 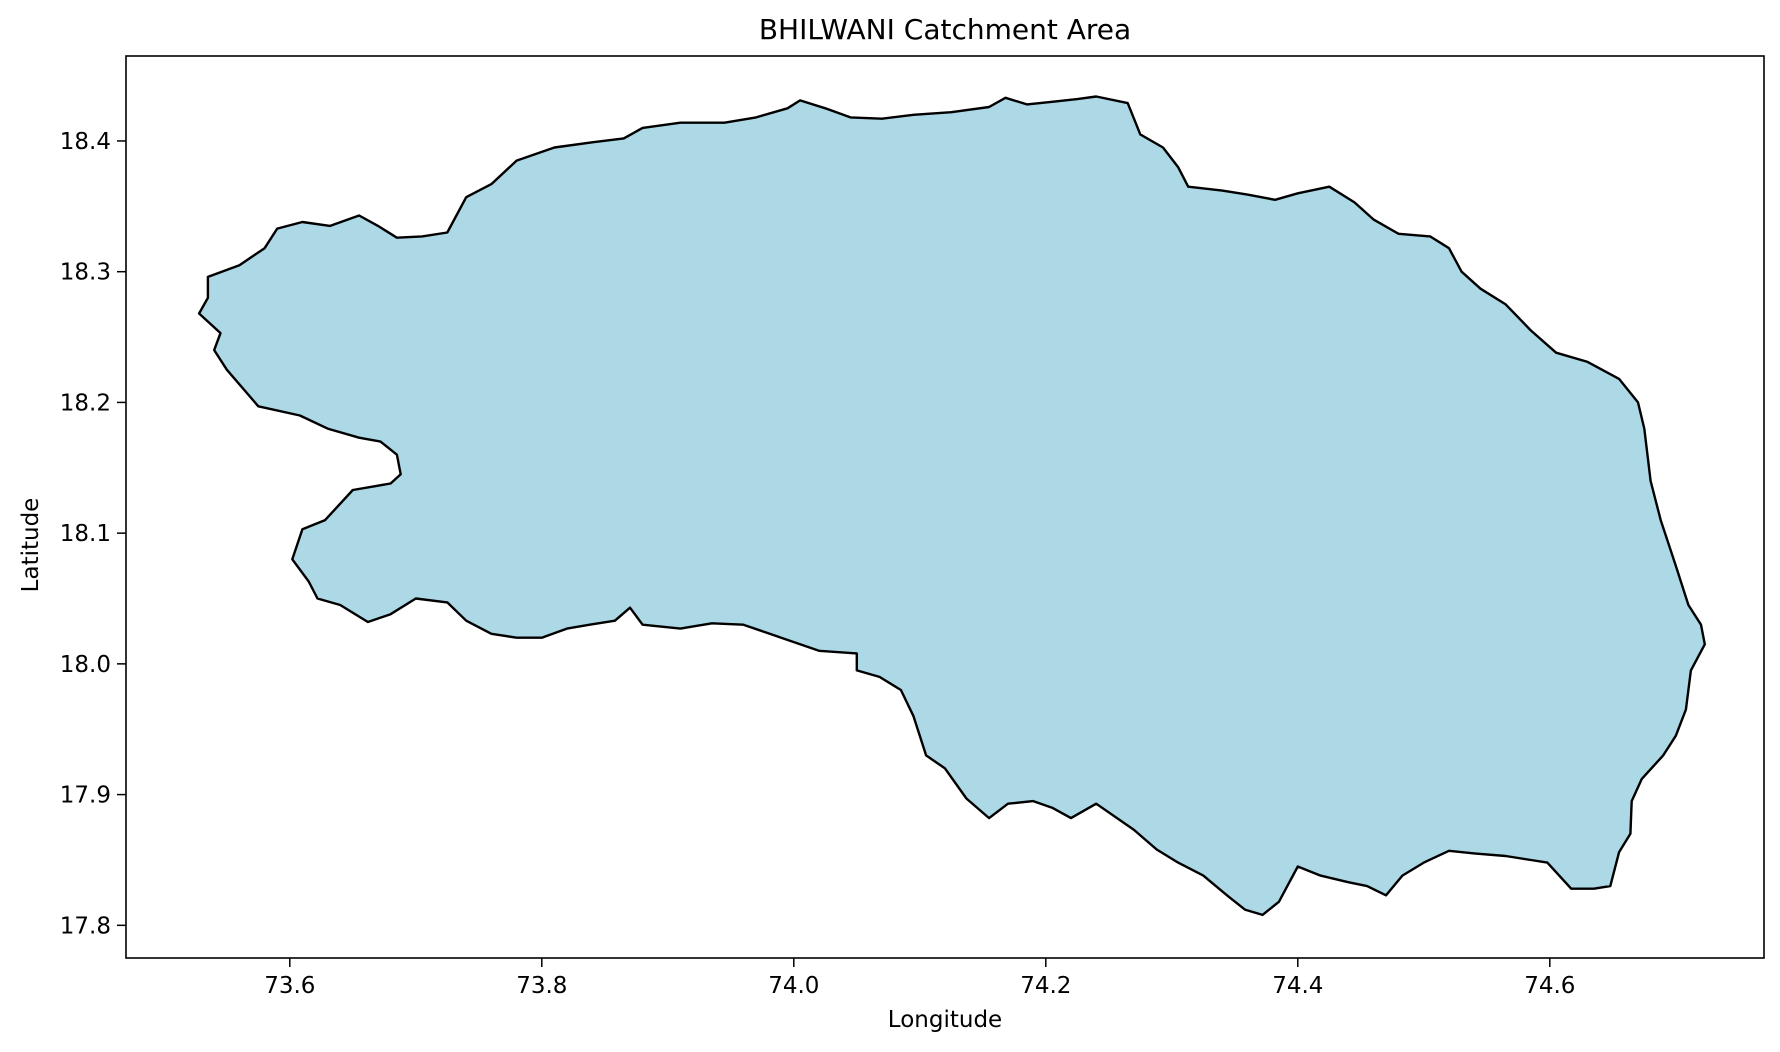 I want to click on y-axis-label: Latitude, so click(x=31, y=545).